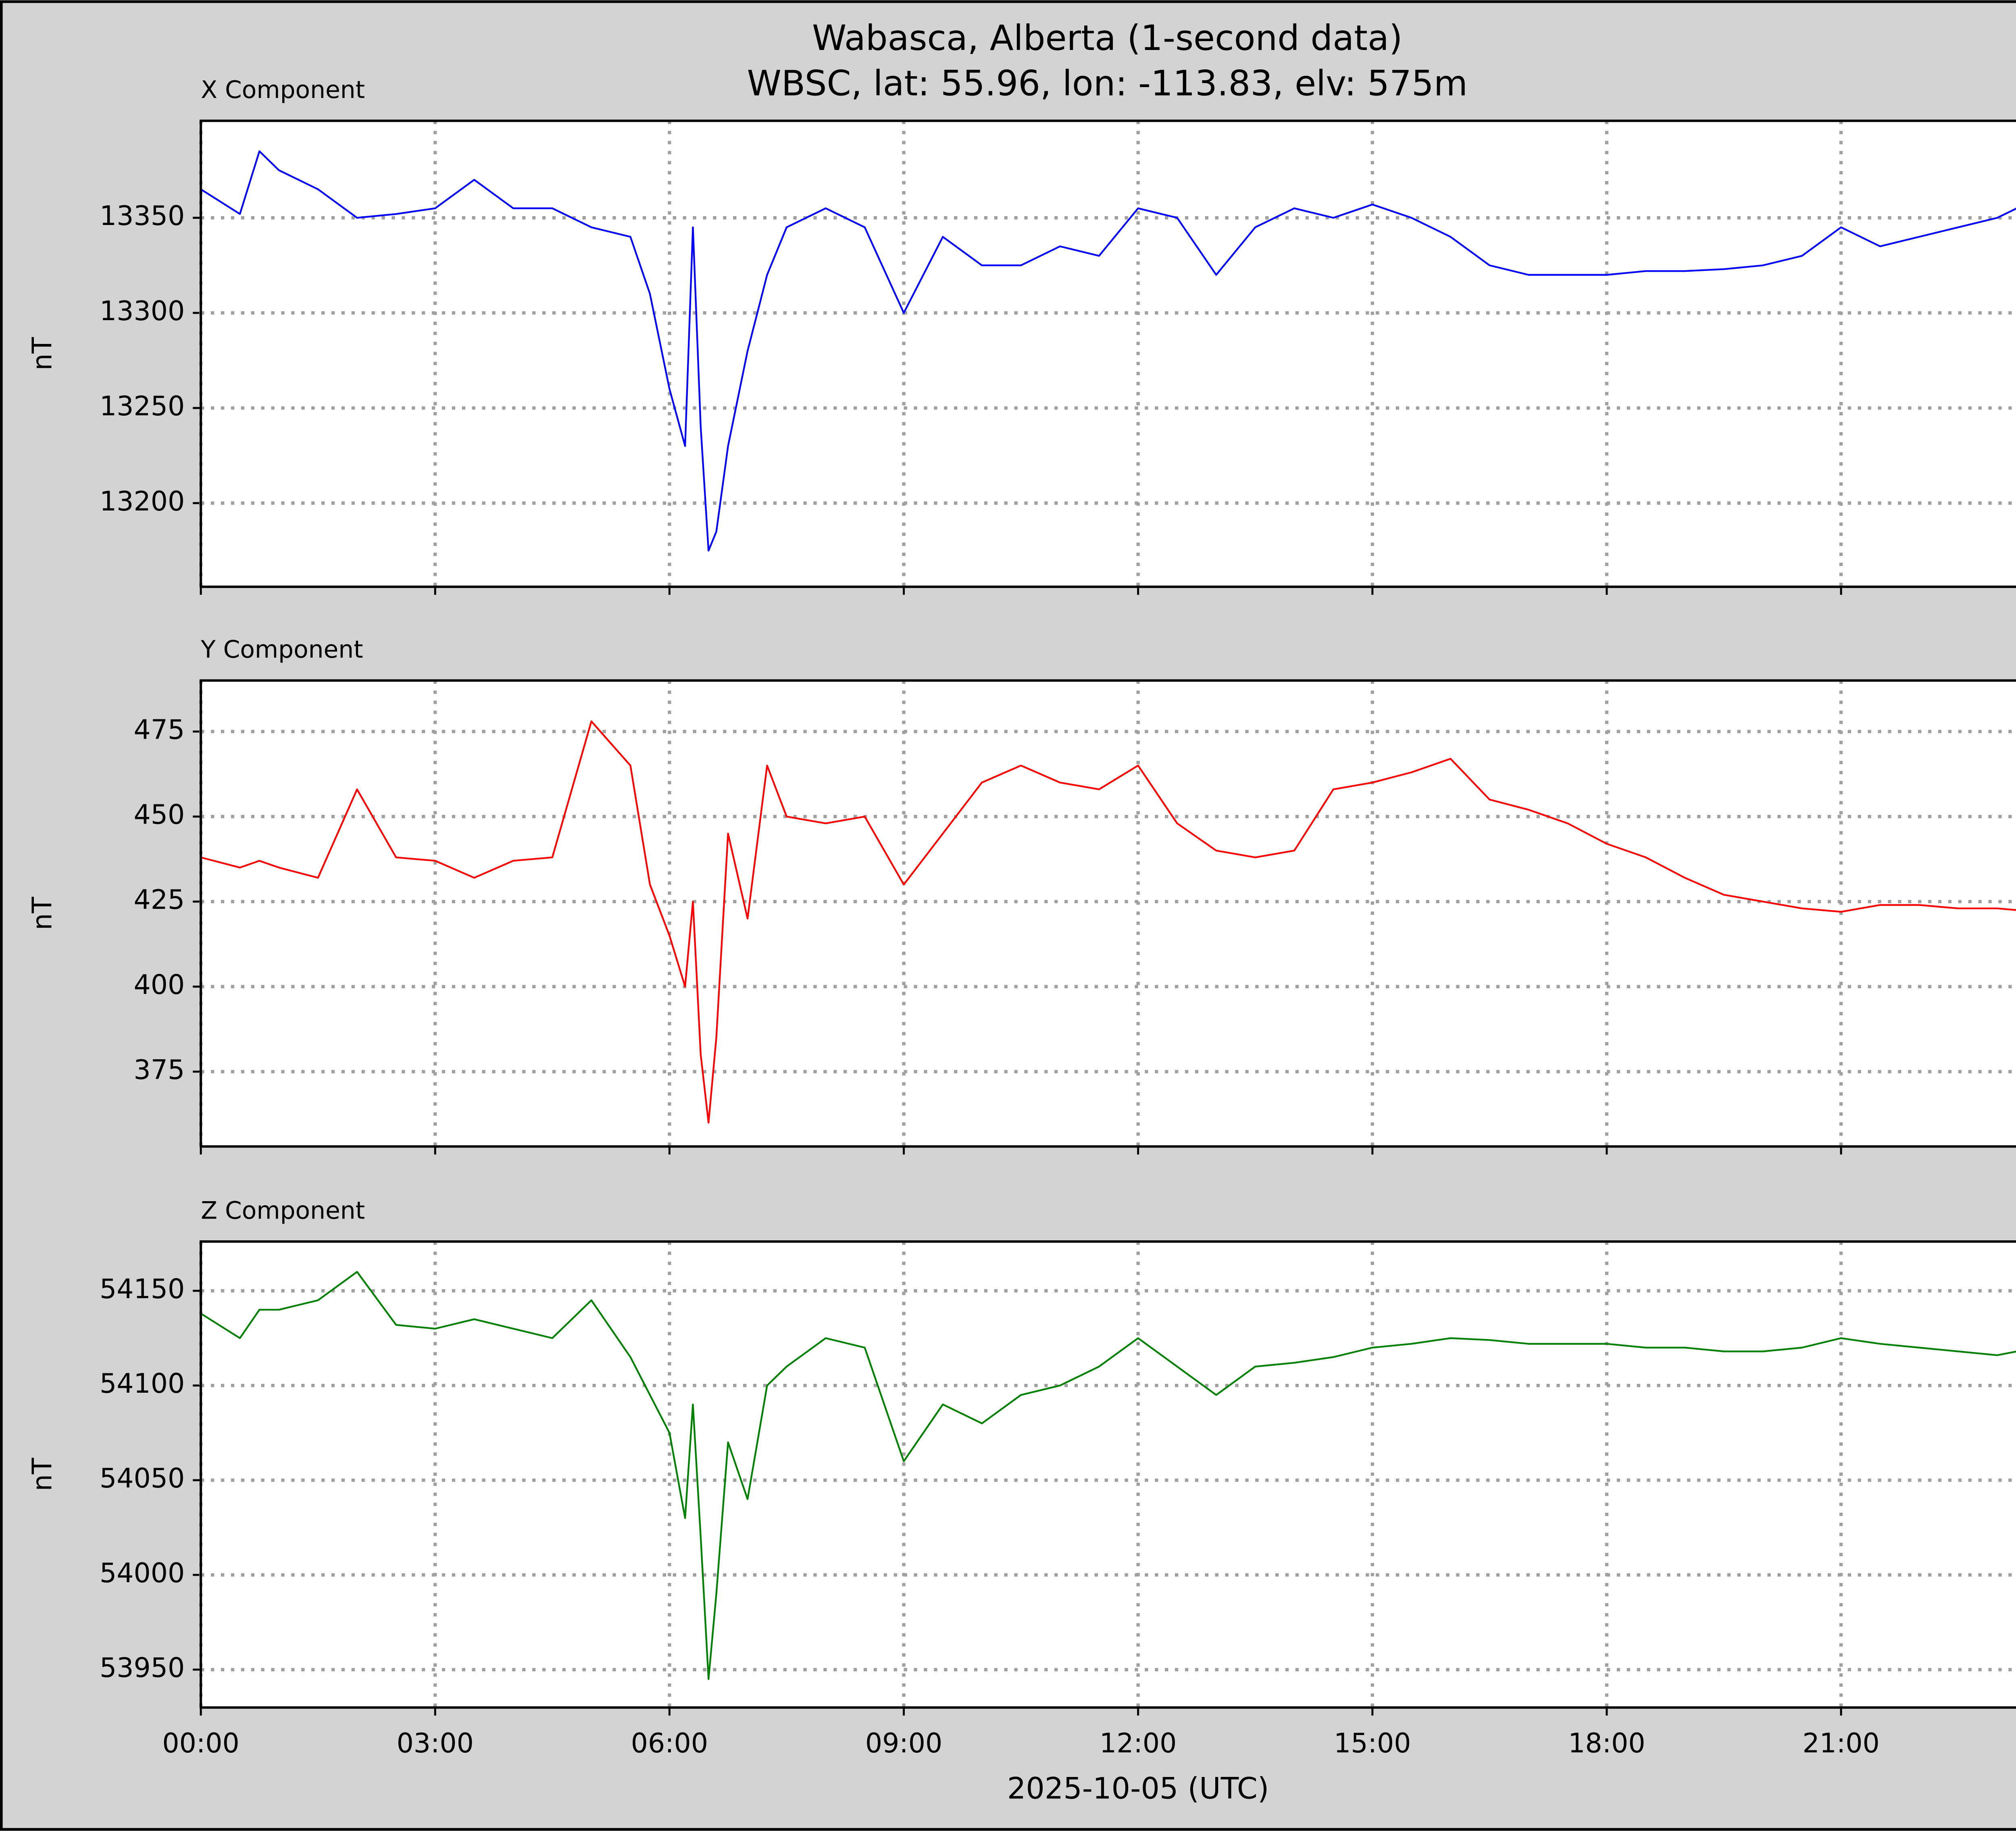 The width and height of the screenshot is (2016, 1831). What do you see at coordinates (1841, 1743) in the screenshot?
I see `x-tick-label: 21:00` at bounding box center [1841, 1743].